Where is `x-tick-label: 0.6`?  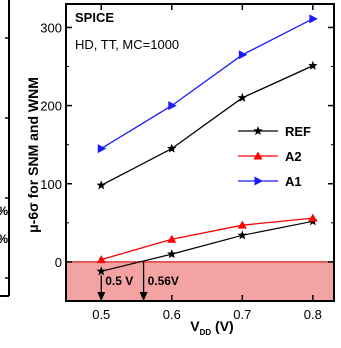 x-tick-label: 0.6 is located at coordinates (172, 314).